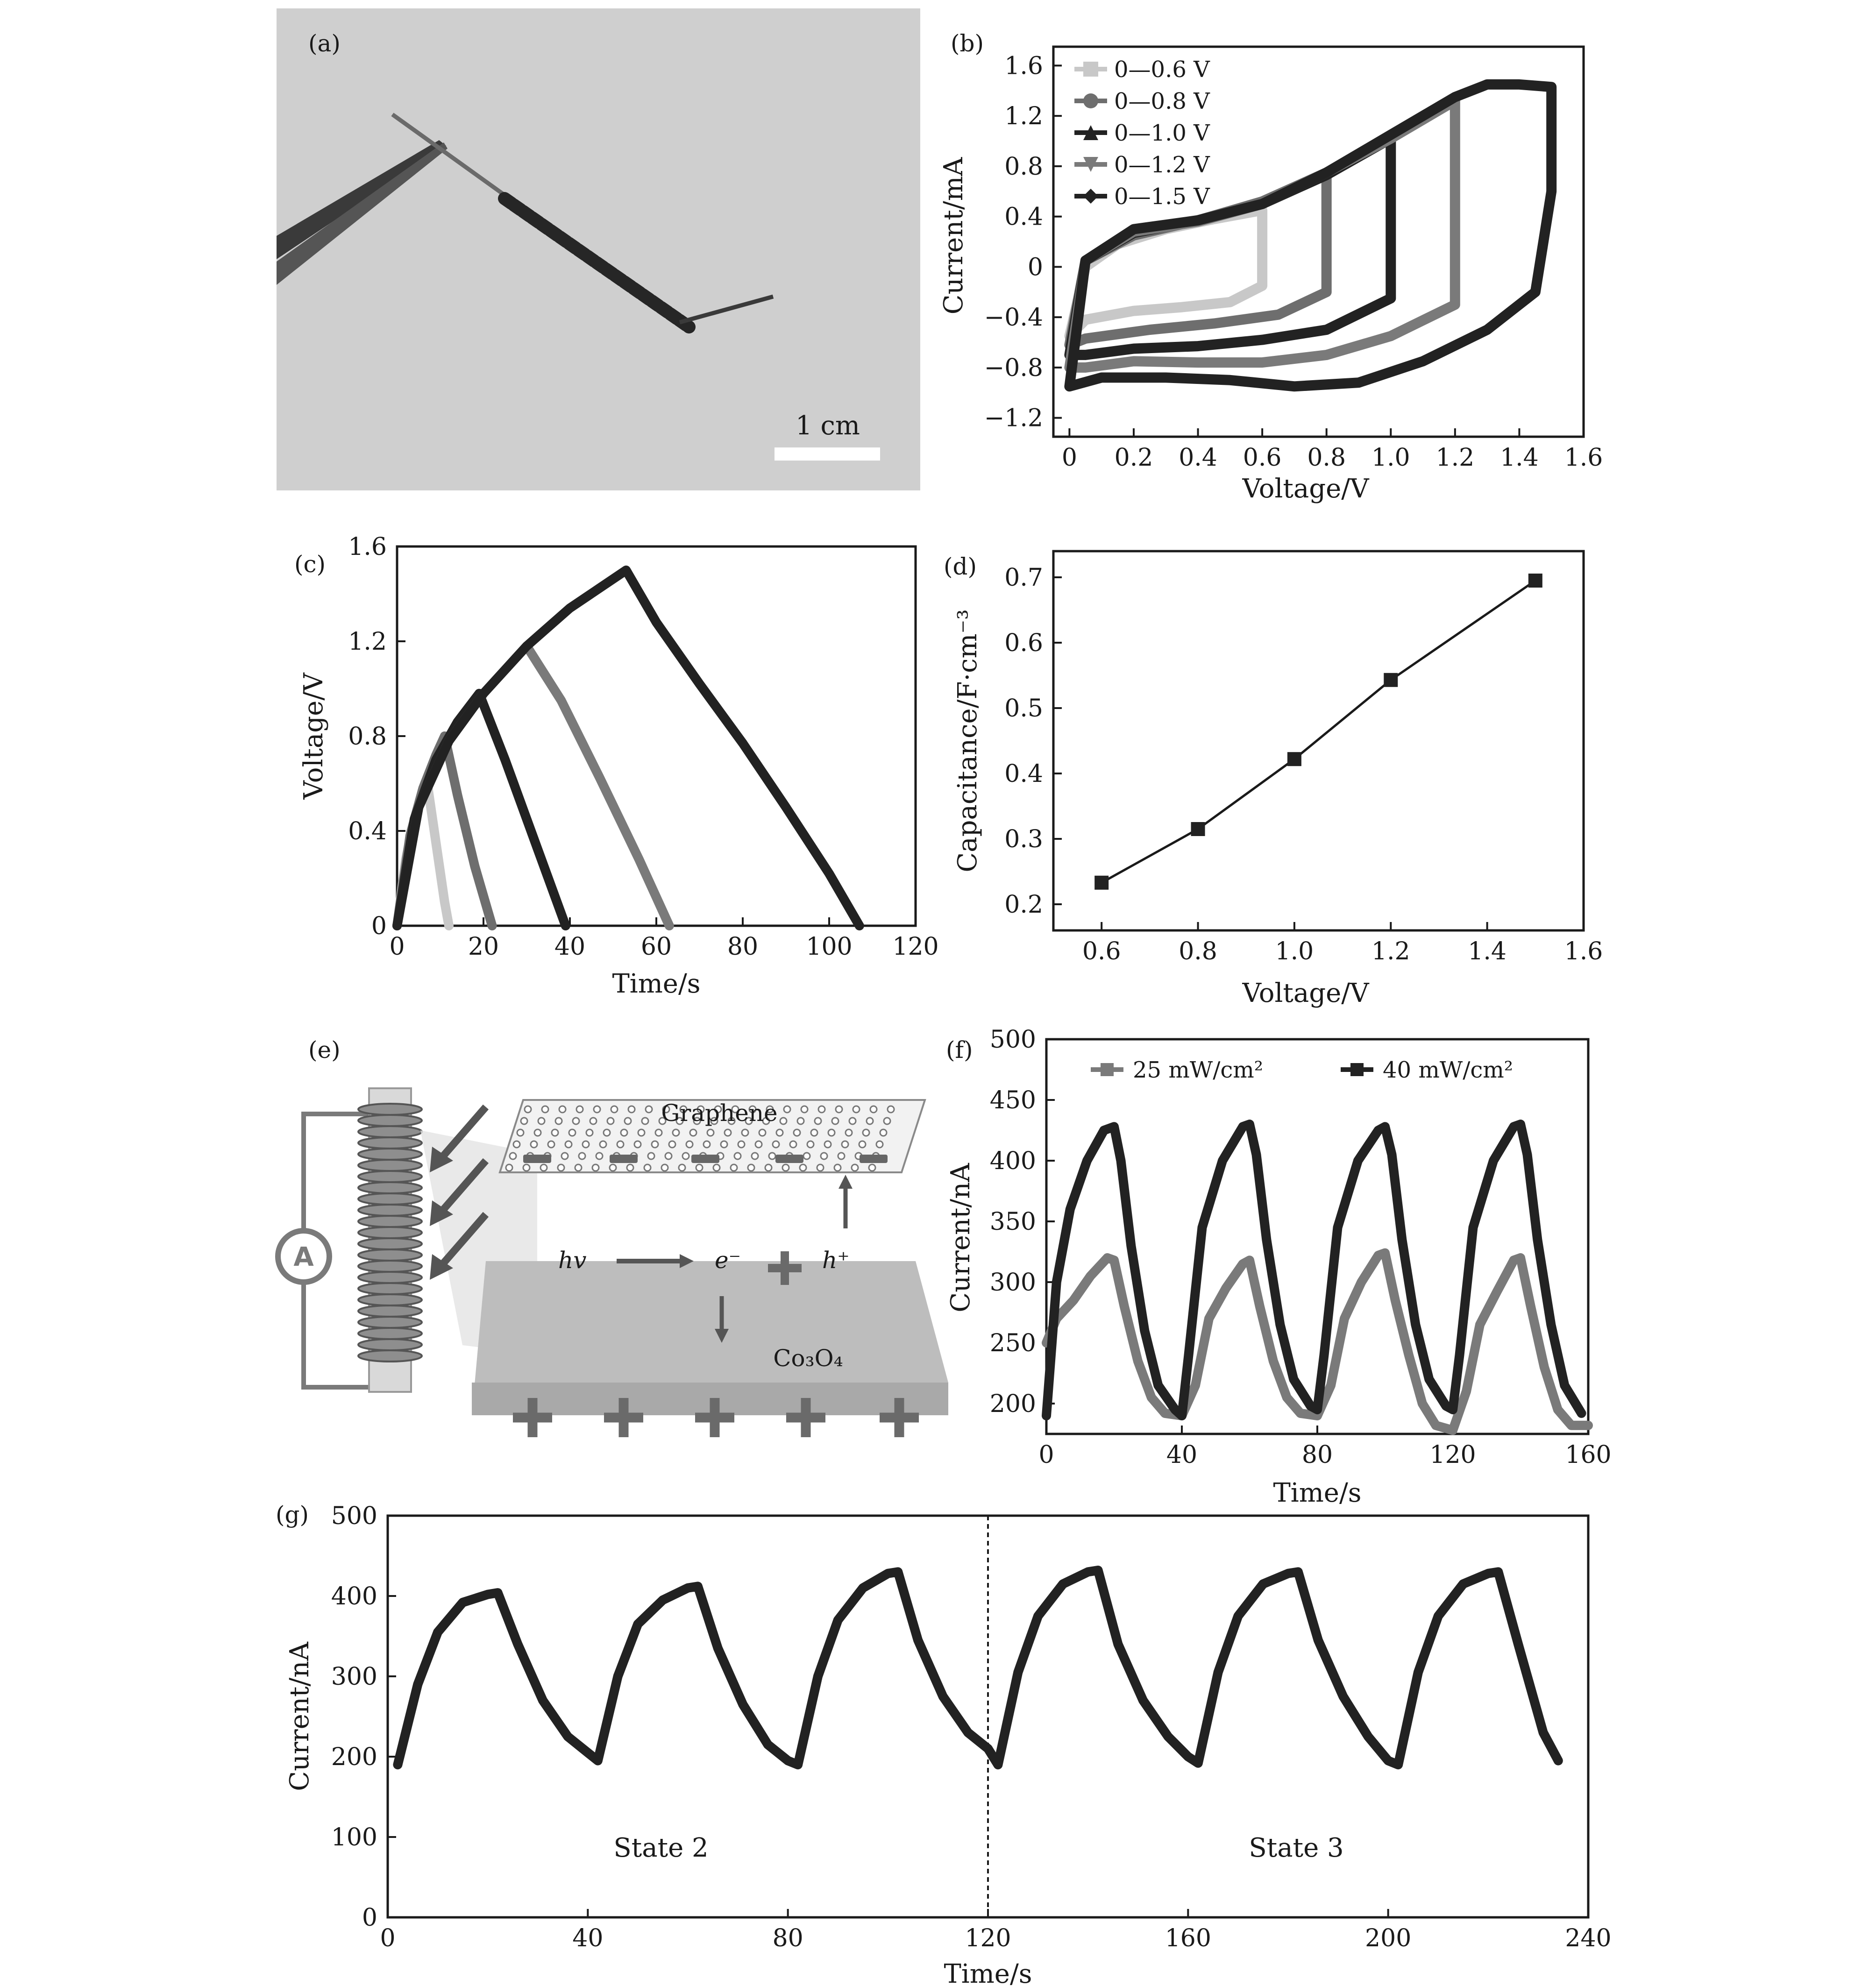 The image size is (1876, 1986). What do you see at coordinates (1134, 458) in the screenshot?
I see `panel-b-xtick-label: 0.2` at bounding box center [1134, 458].